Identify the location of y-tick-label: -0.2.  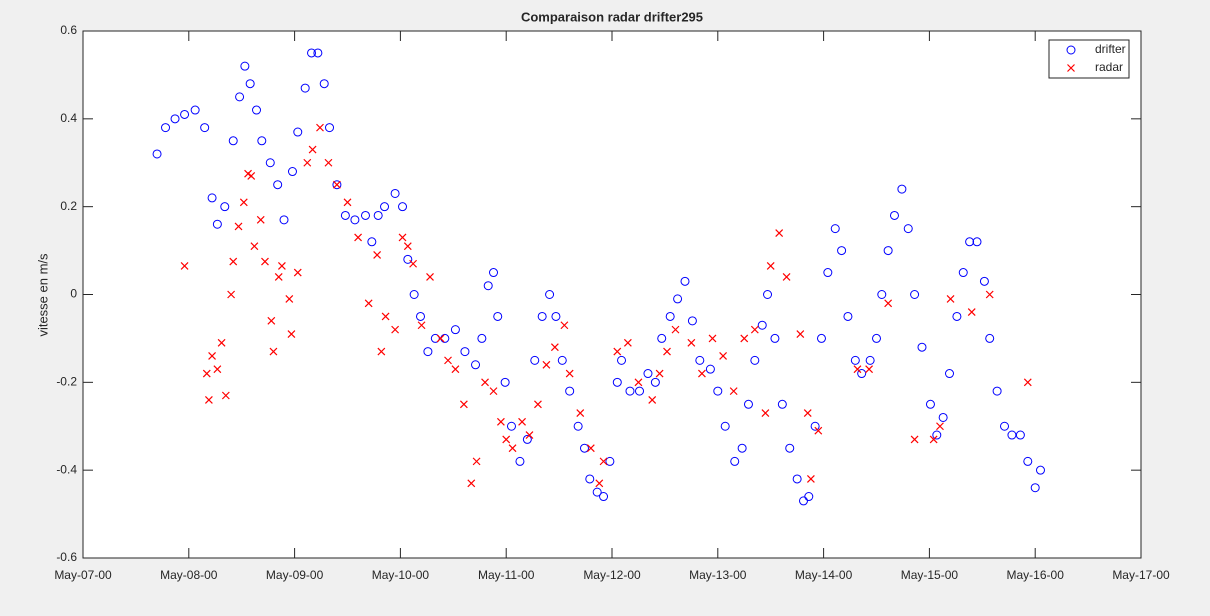
(66, 382).